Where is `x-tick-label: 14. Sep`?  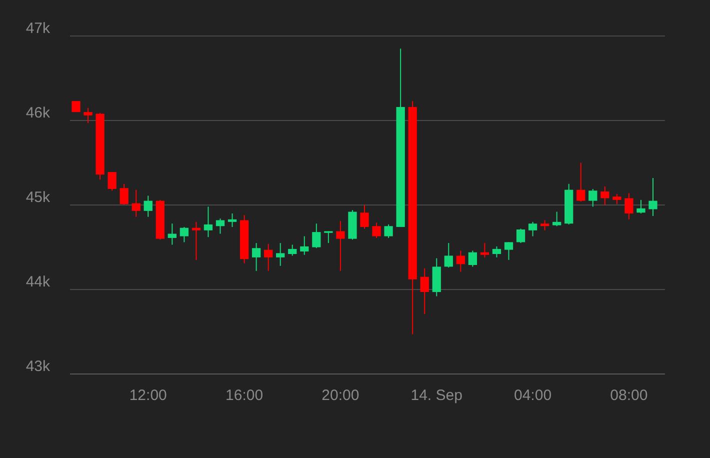 x-tick-label: 14. Sep is located at coordinates (436, 395).